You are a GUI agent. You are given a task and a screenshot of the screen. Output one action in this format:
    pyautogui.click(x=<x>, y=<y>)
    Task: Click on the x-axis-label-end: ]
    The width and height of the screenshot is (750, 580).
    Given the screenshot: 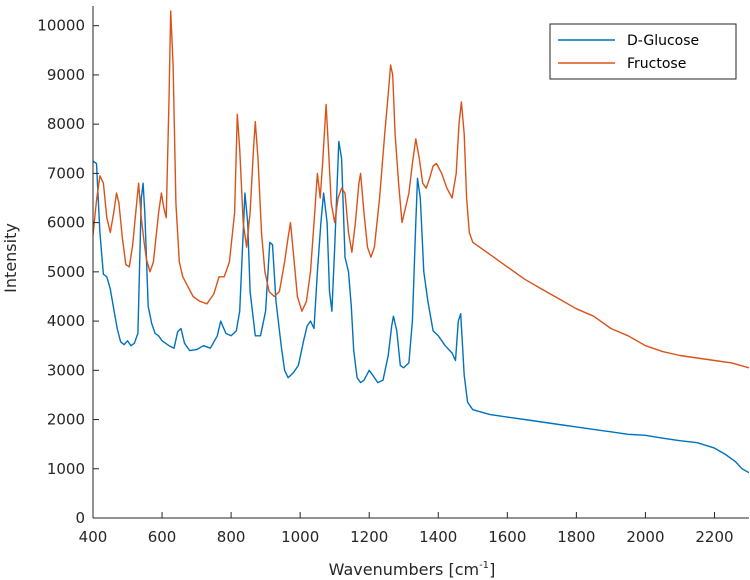 What is the action you would take?
    pyautogui.click(x=492, y=569)
    